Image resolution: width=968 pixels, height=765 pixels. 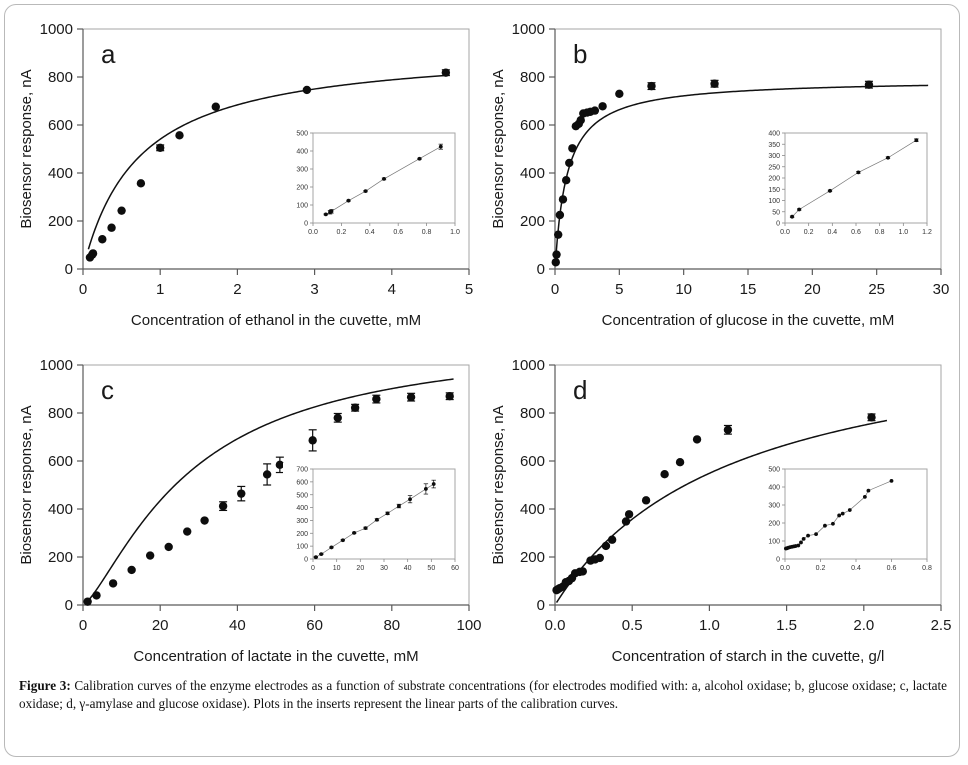 What do you see at coordinates (532, 461) in the screenshot?
I see `y-tick-label: 600` at bounding box center [532, 461].